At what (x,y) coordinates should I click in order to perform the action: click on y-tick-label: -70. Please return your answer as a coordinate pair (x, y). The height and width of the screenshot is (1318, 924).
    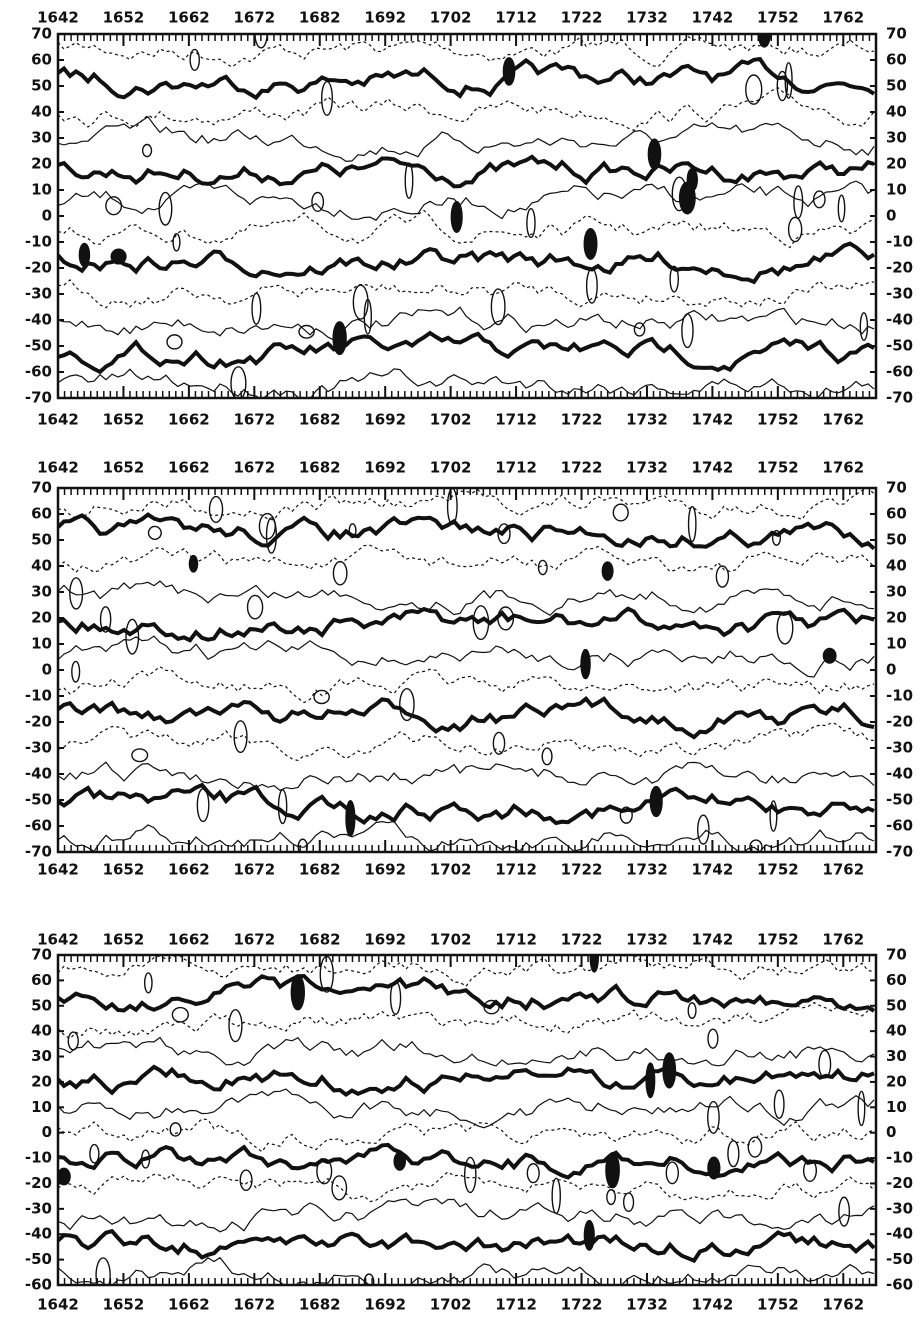
    Looking at the image, I should click on (899, 398).